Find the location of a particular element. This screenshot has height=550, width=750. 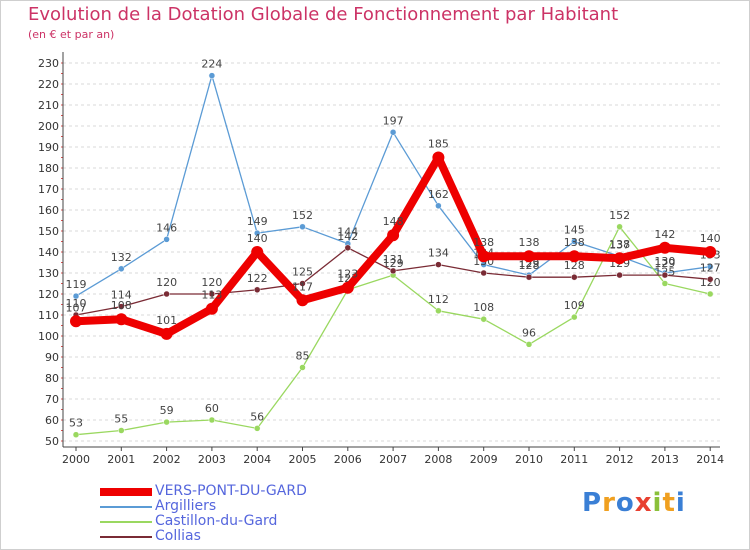

data-label: 96 is located at coordinates (529, 332).